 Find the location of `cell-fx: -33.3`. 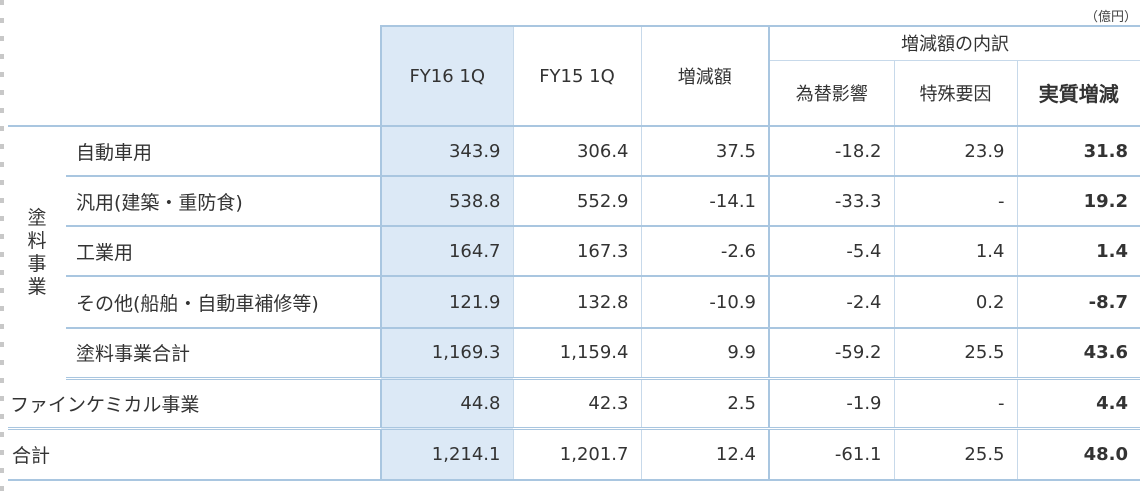

cell-fx: -33.3 is located at coordinates (831, 201).